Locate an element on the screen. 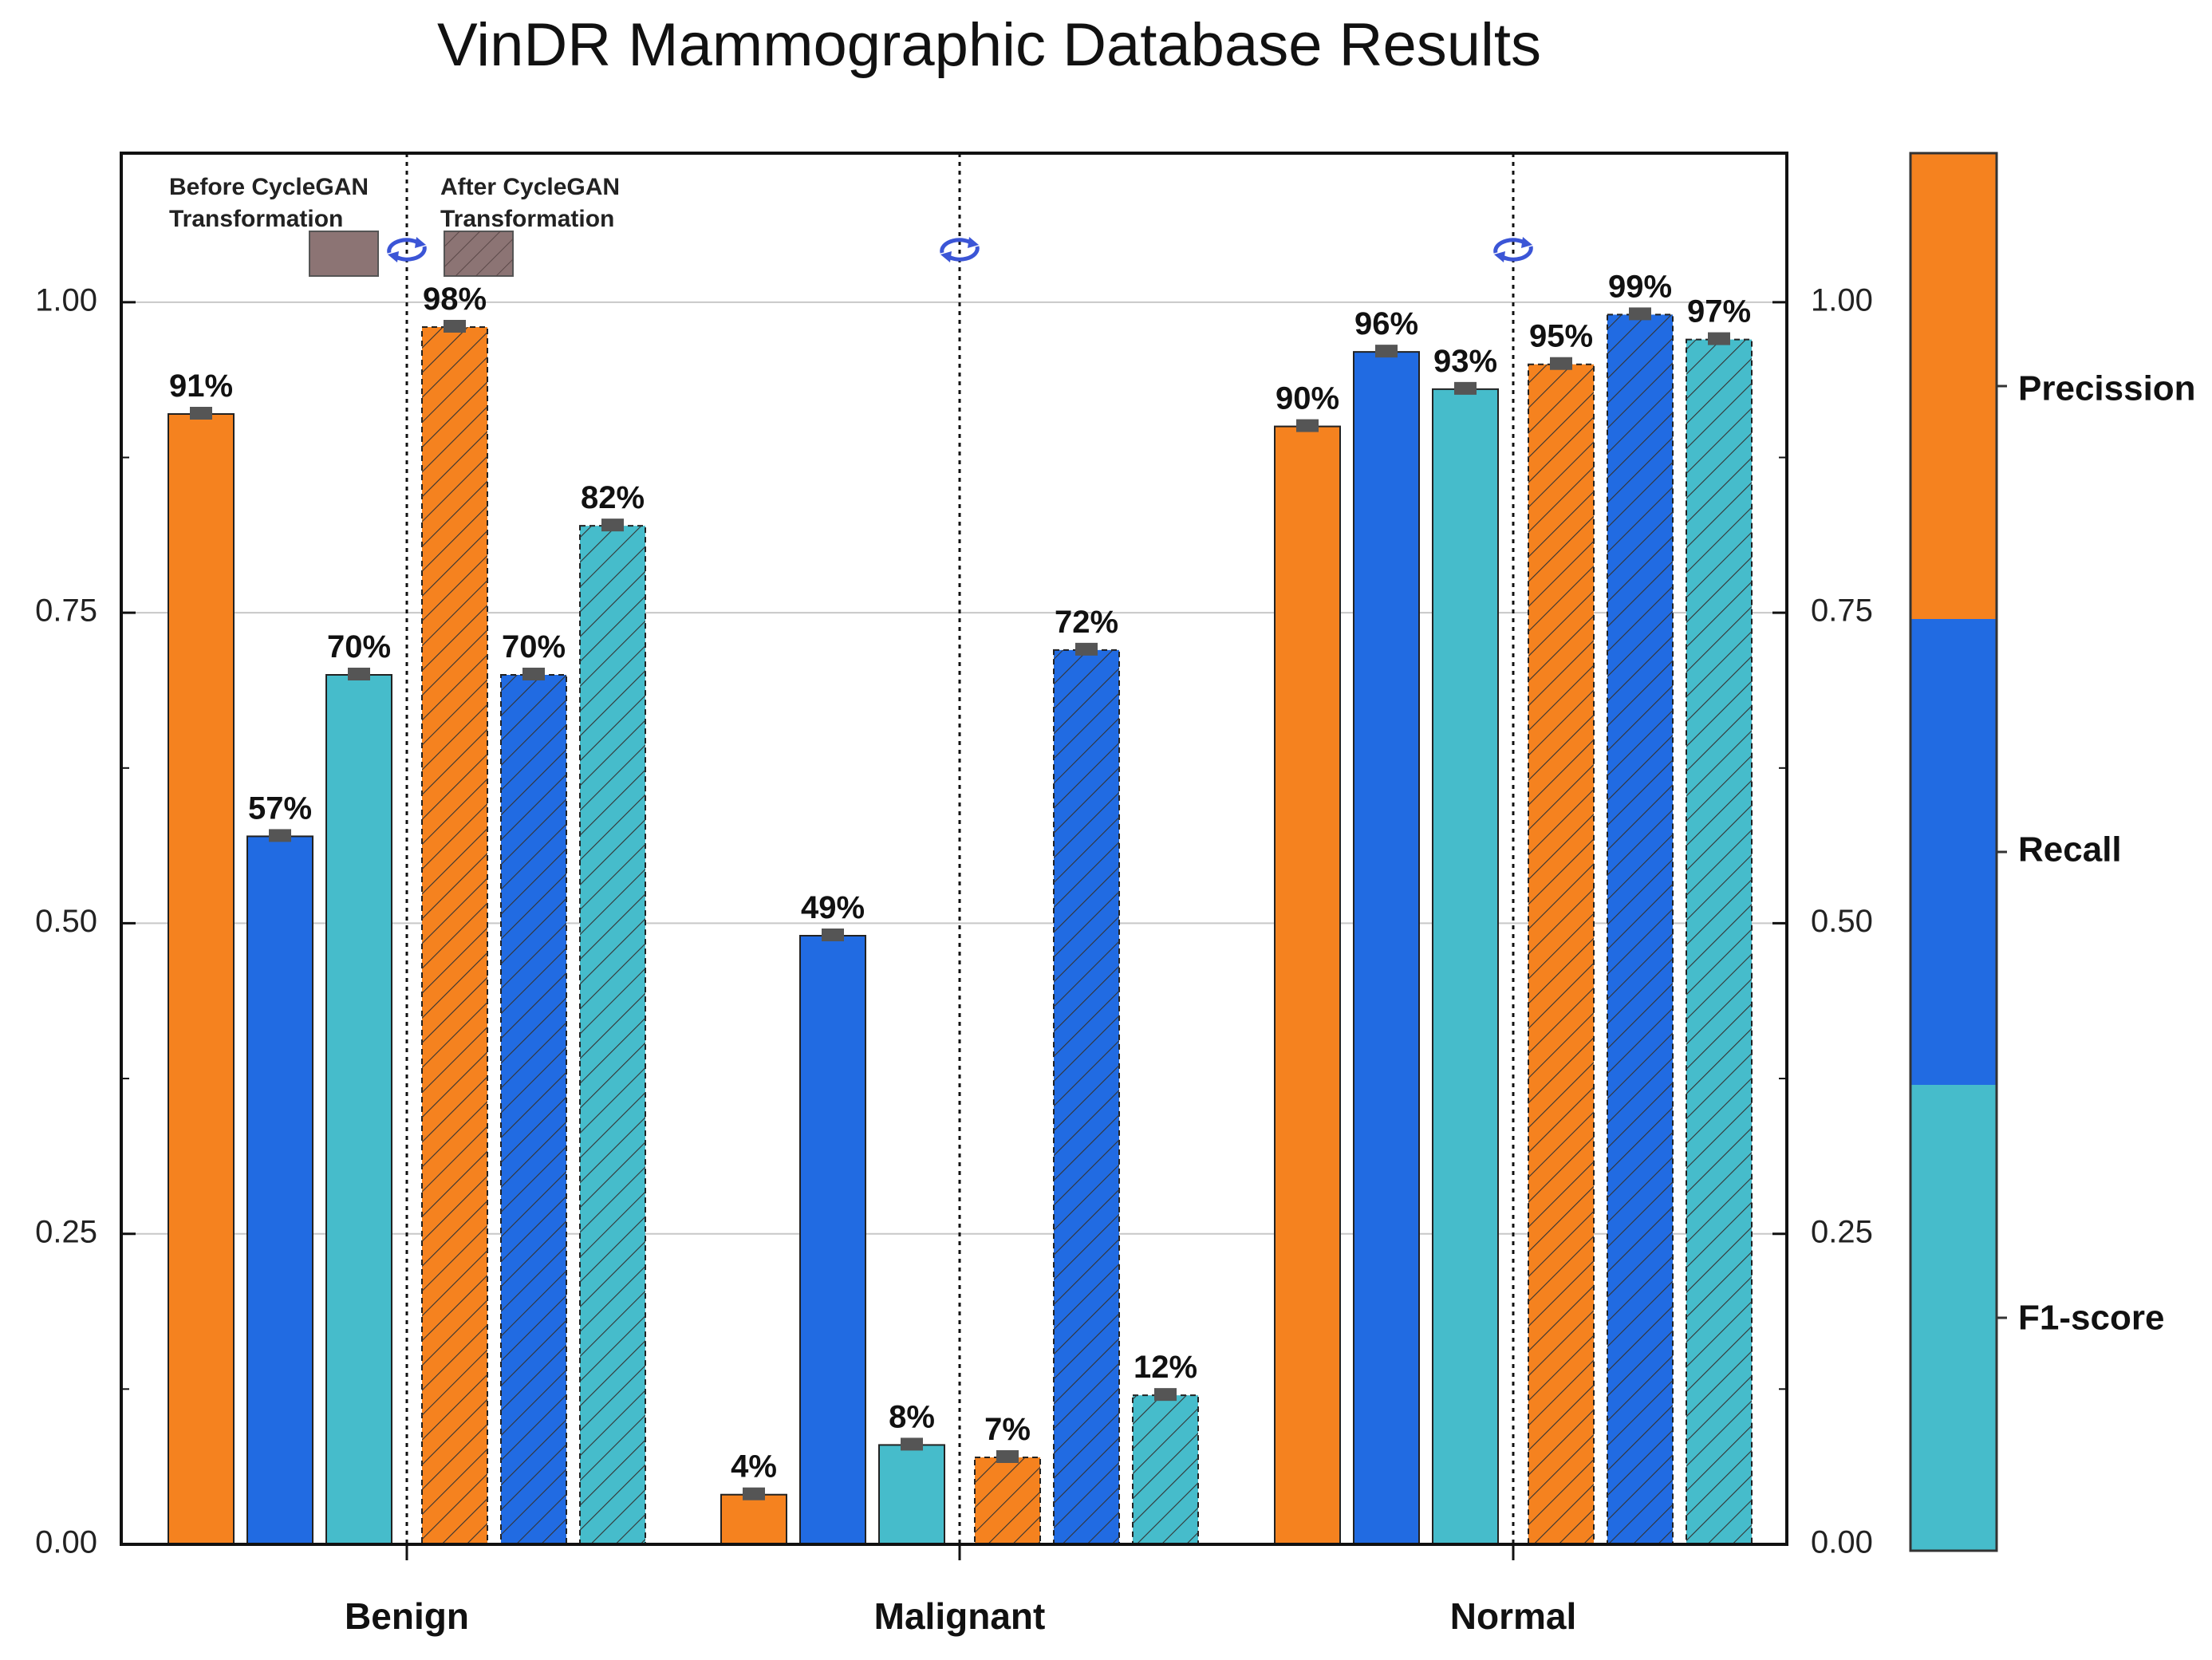 This screenshot has height=1660, width=2212. data-label: 72% is located at coordinates (1087, 622).